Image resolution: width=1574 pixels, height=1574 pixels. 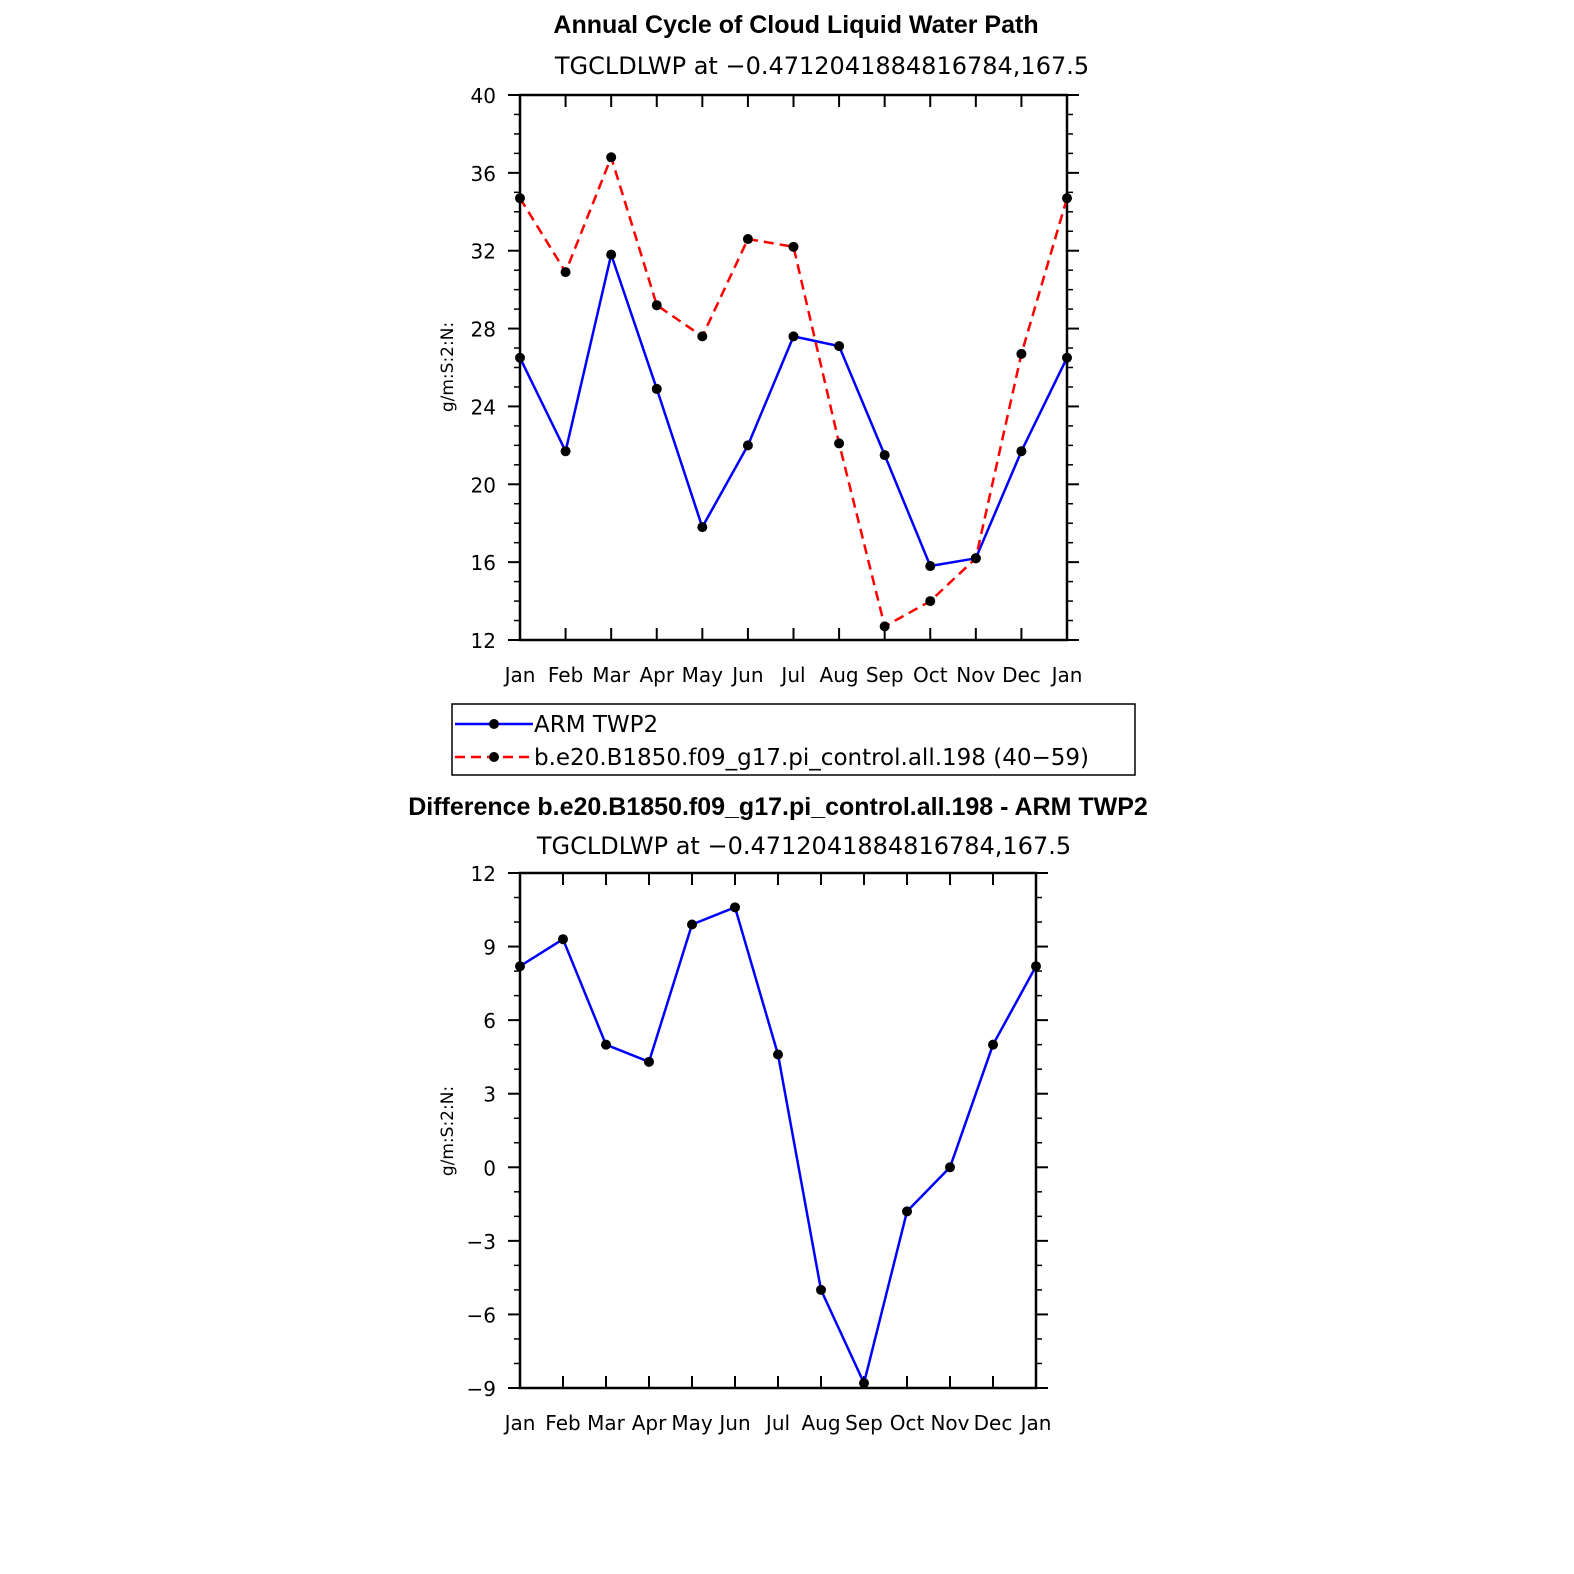 I want to click on legend-marker-arm, so click(x=494, y=724).